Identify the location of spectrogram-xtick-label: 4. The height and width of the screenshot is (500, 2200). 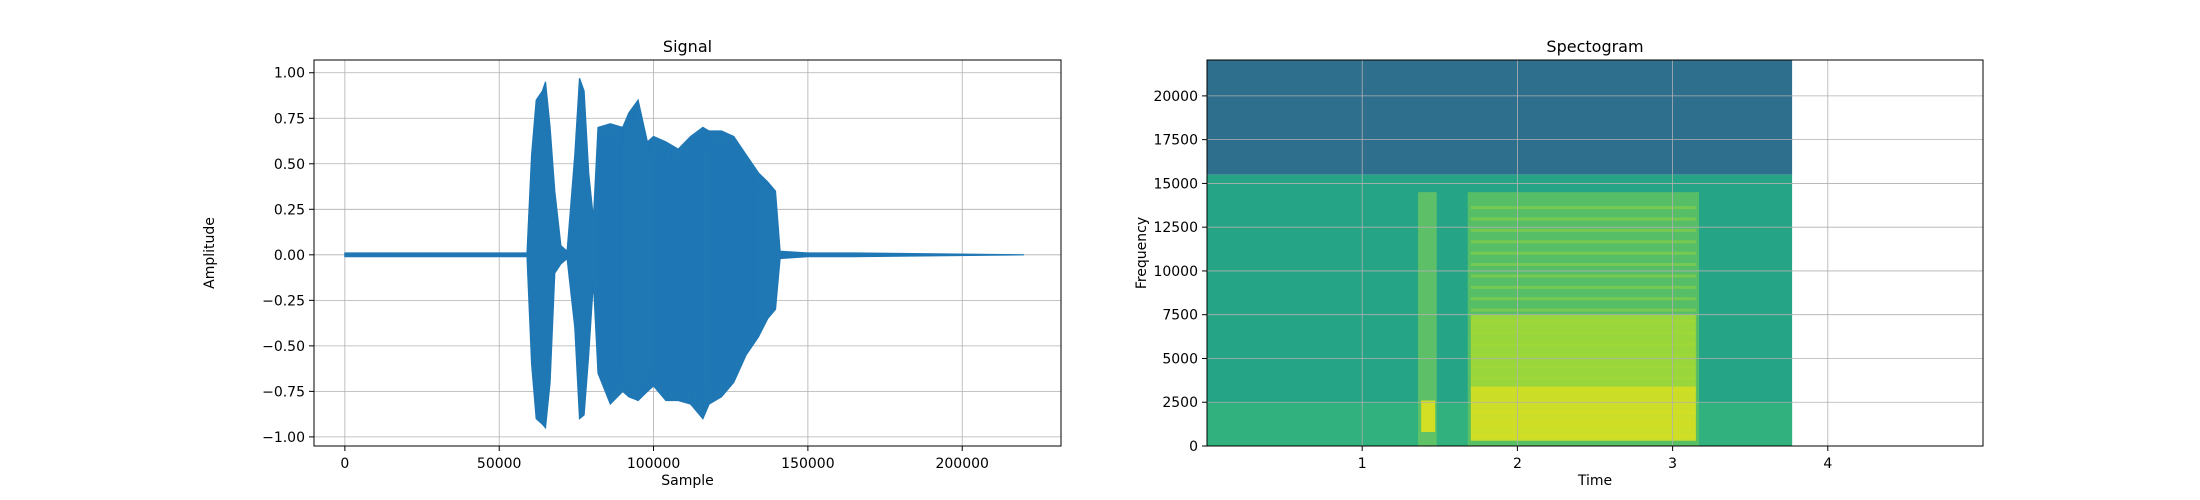
(1827, 464).